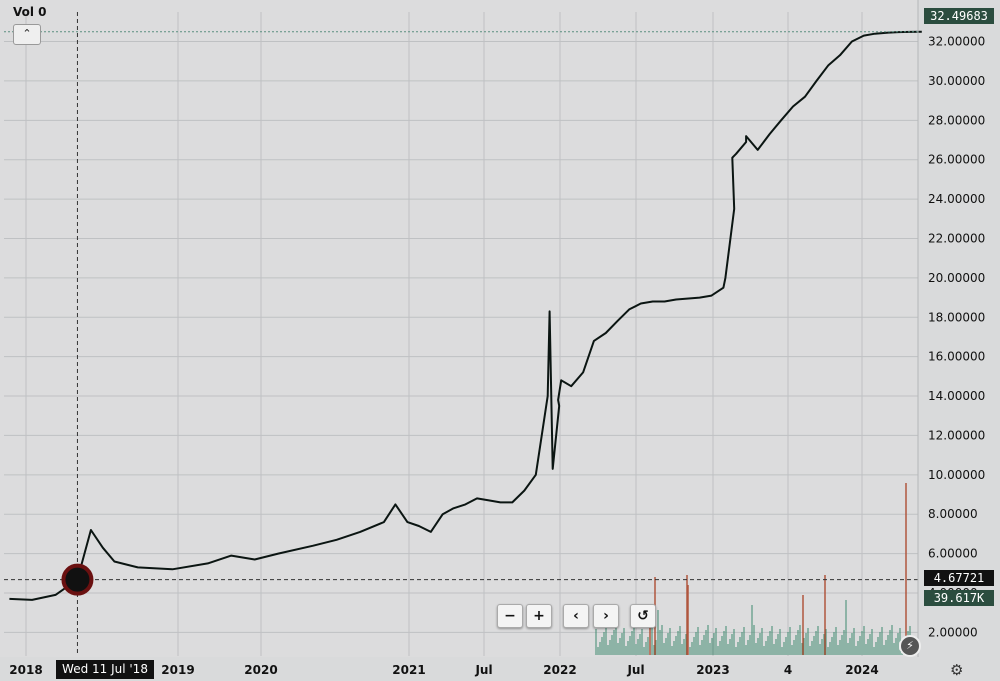  What do you see at coordinates (861, 670) in the screenshot?
I see `x-tick-label: 2024` at bounding box center [861, 670].